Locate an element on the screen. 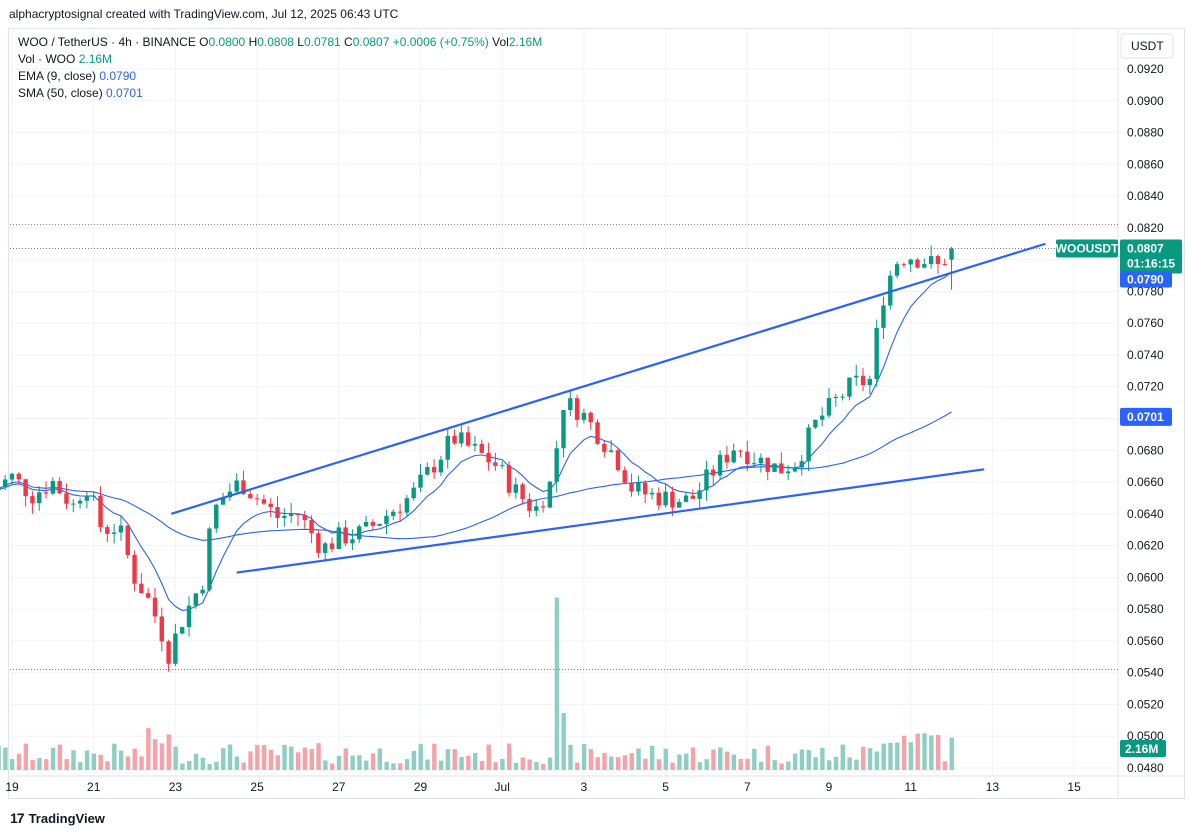 The height and width of the screenshot is (836, 1195). legend-sma-row: SMA (50, close) 0.0701 is located at coordinates (280, 93).